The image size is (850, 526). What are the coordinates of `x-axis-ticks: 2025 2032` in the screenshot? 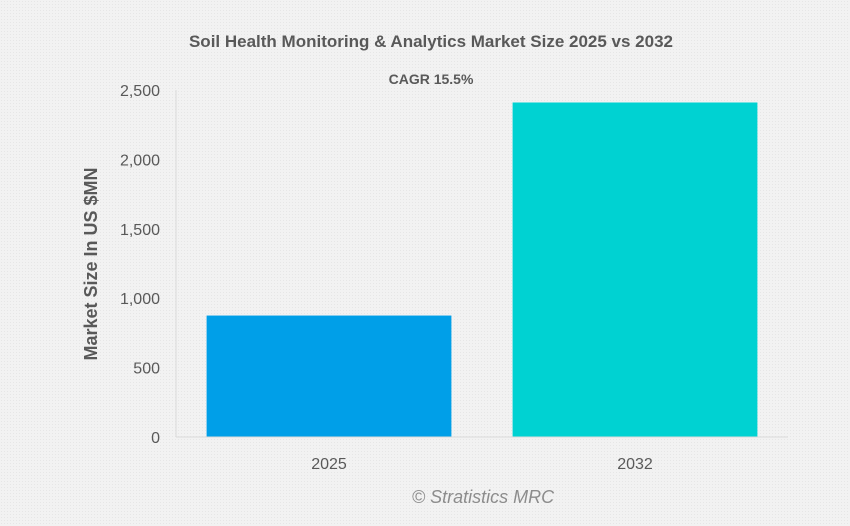 It's located at (482, 464).